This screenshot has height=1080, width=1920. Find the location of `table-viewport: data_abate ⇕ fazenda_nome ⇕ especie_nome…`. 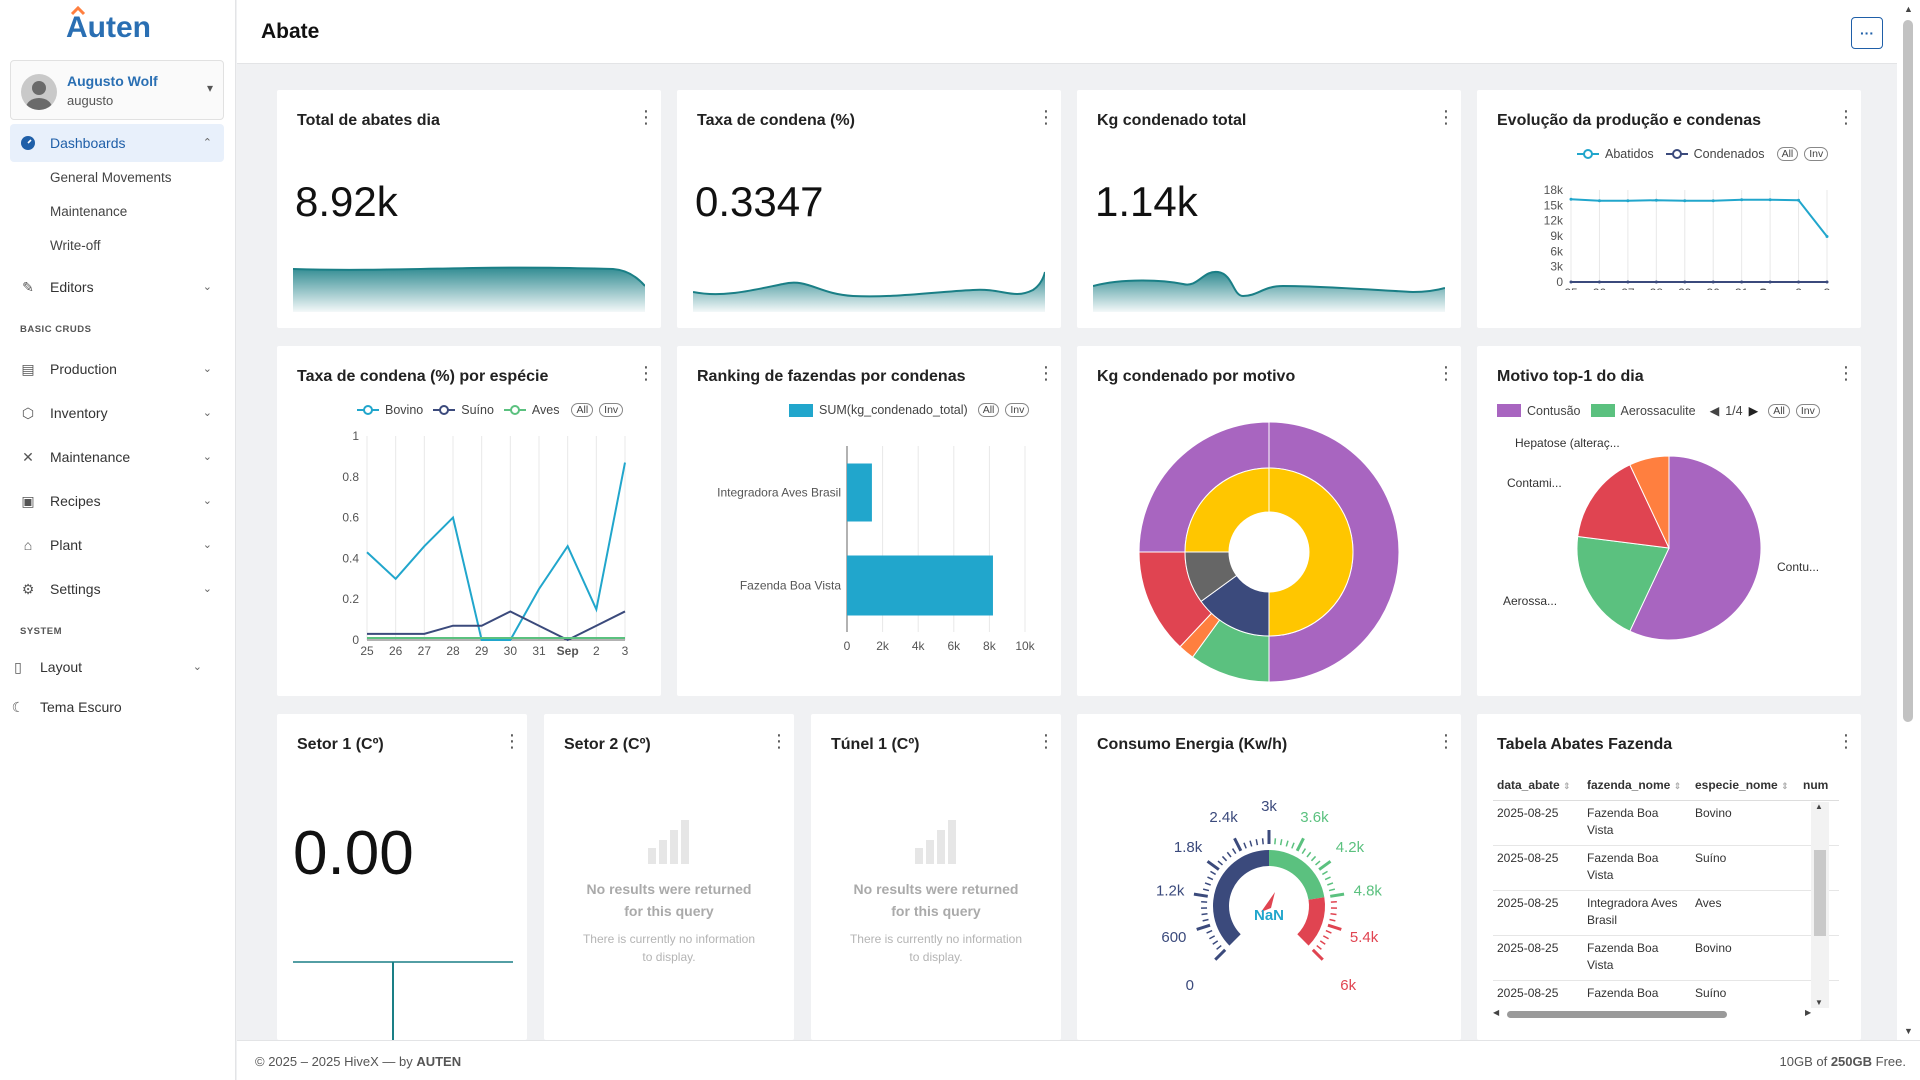

table-viewport: data_abate ⇕ fazenda_nome ⇕ especie_nome… is located at coordinates (1670, 895).